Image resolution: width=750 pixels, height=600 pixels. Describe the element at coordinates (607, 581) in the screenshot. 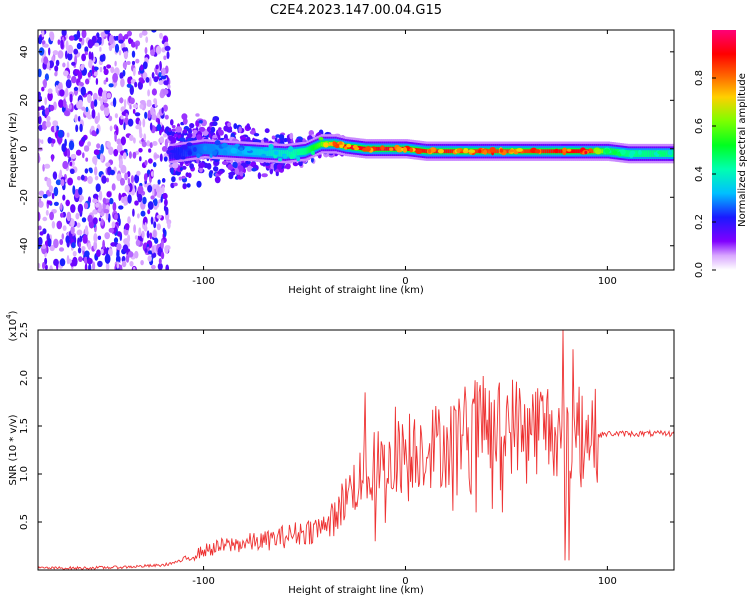

I see `x-tick-label: 100` at that location.